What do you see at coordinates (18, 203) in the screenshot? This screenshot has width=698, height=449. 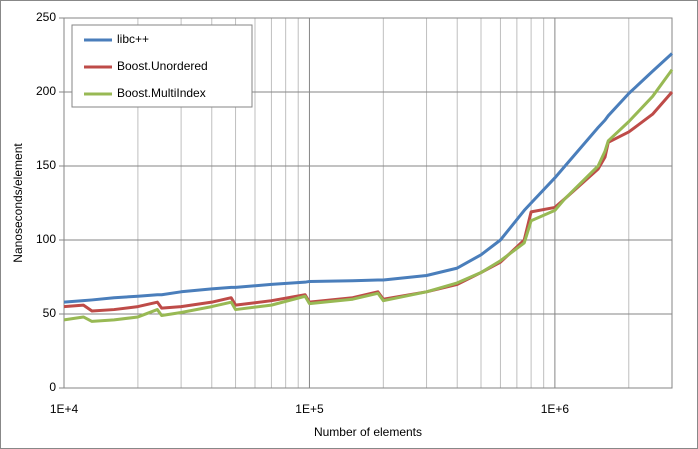 I see `y-axis-title: Nanoseconds/element` at bounding box center [18, 203].